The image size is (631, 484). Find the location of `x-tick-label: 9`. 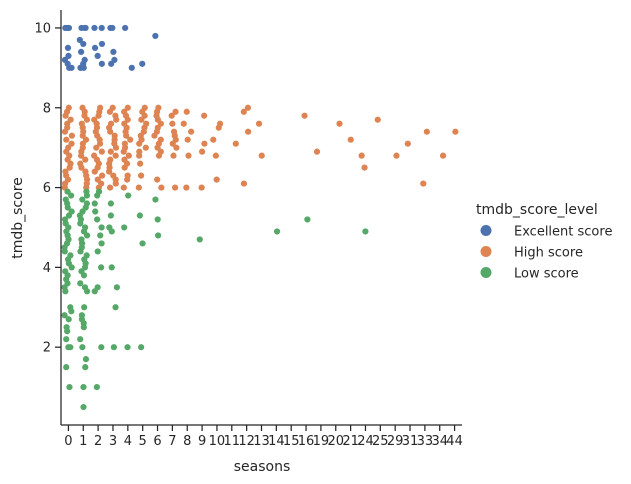

x-tick-label: 9 is located at coordinates (202, 441).